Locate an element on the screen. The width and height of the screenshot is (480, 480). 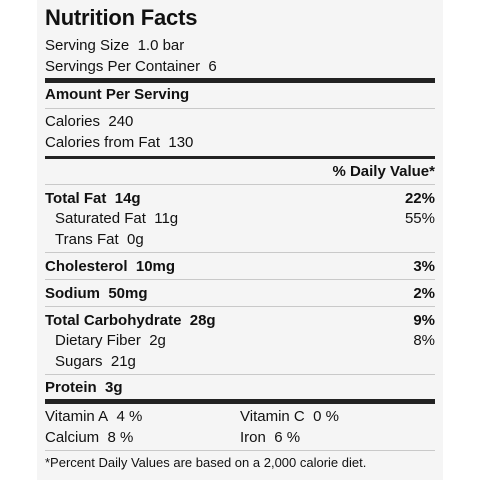
daily-value-header: % Daily Value* is located at coordinates (240, 172).